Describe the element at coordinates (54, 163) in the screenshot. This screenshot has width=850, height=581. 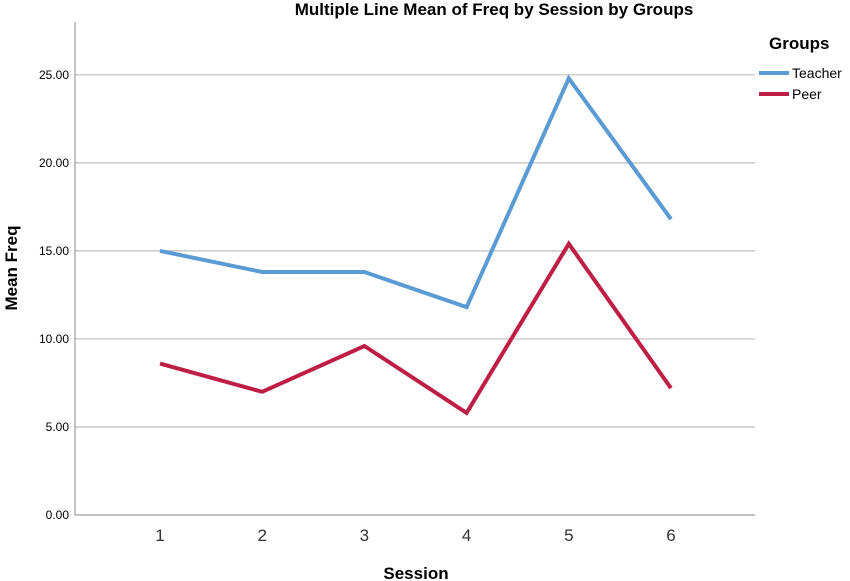
I see `y-tick-label: 20.00` at that location.